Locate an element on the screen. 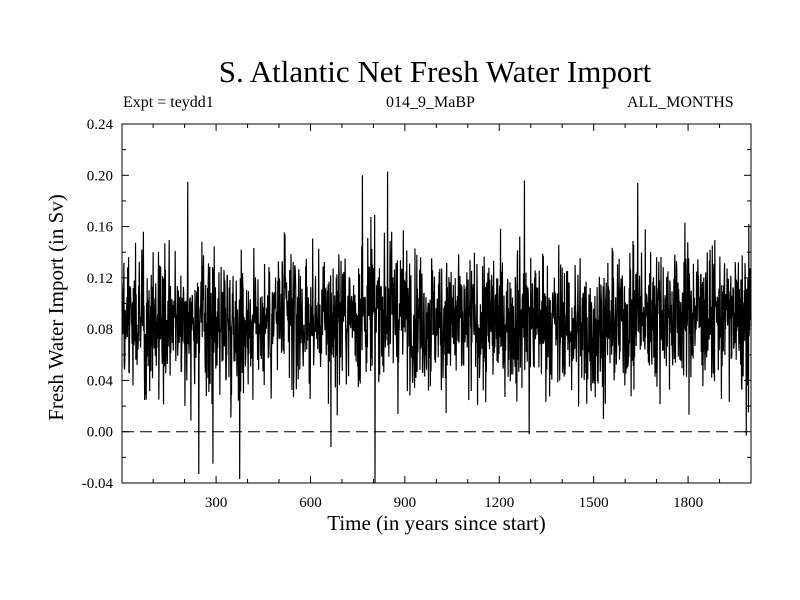  y-tick-label: 0.00 is located at coordinates (100, 433).